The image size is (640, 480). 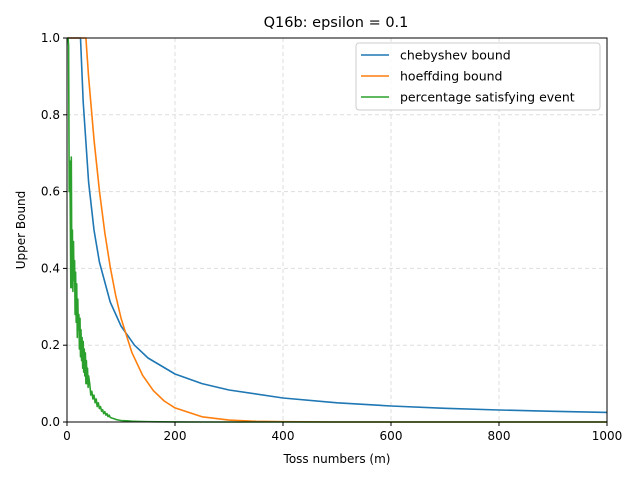 I want to click on y-axis: 0.0 0.2 0.4 0.6 0.8 1.0, so click(x=54, y=230).